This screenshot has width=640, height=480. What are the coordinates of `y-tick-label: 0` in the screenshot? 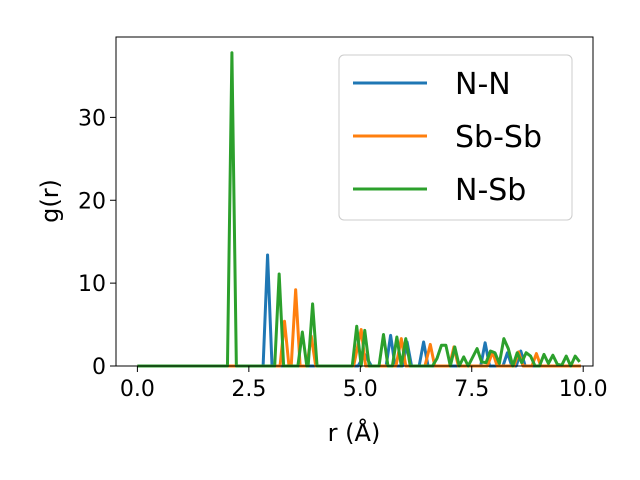 It's located at (99, 367).